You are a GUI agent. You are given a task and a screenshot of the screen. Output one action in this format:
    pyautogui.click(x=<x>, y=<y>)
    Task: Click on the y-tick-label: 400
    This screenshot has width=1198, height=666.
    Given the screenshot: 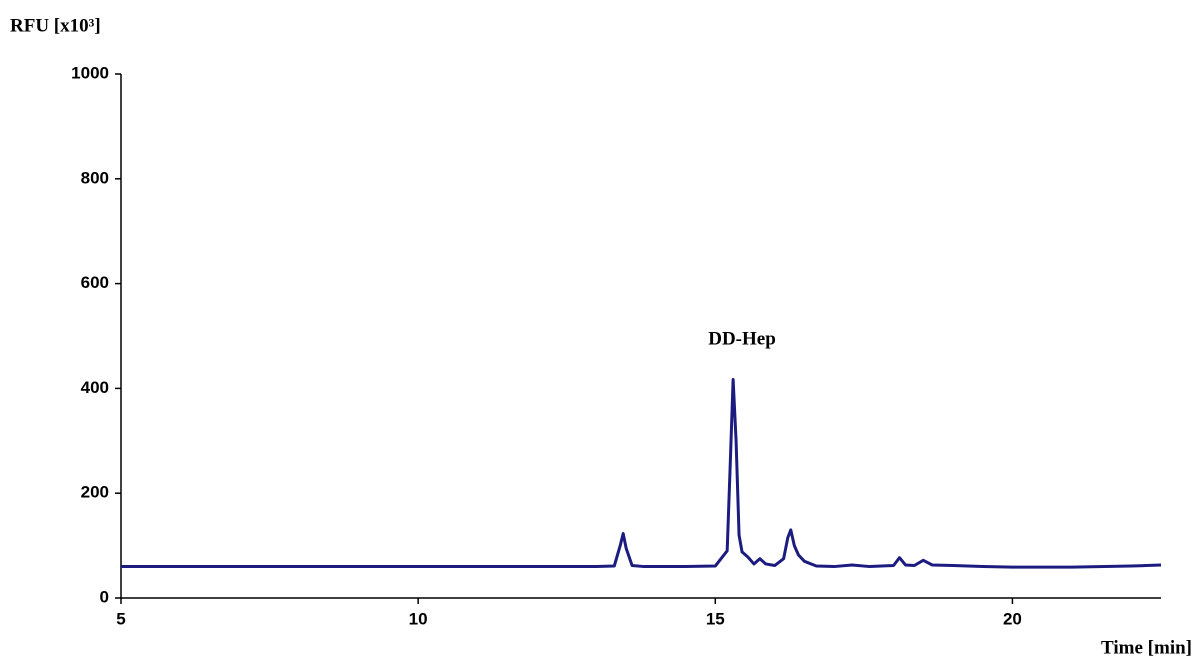 What is the action you would take?
    pyautogui.click(x=95, y=387)
    